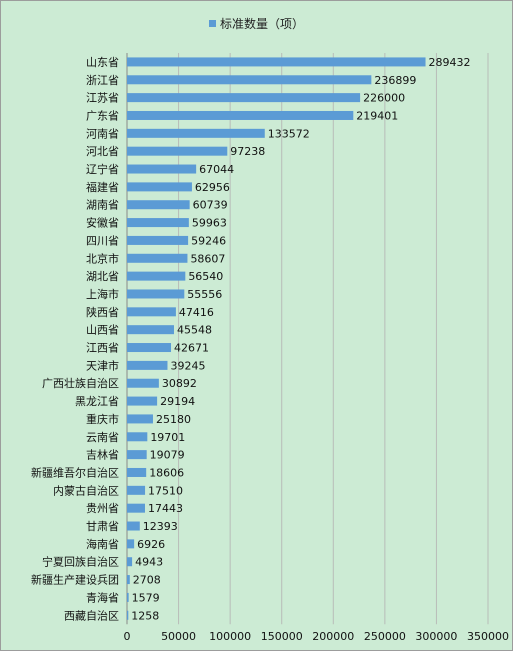  What do you see at coordinates (209, 223) in the screenshot?
I see `data-label: 59963` at bounding box center [209, 223].